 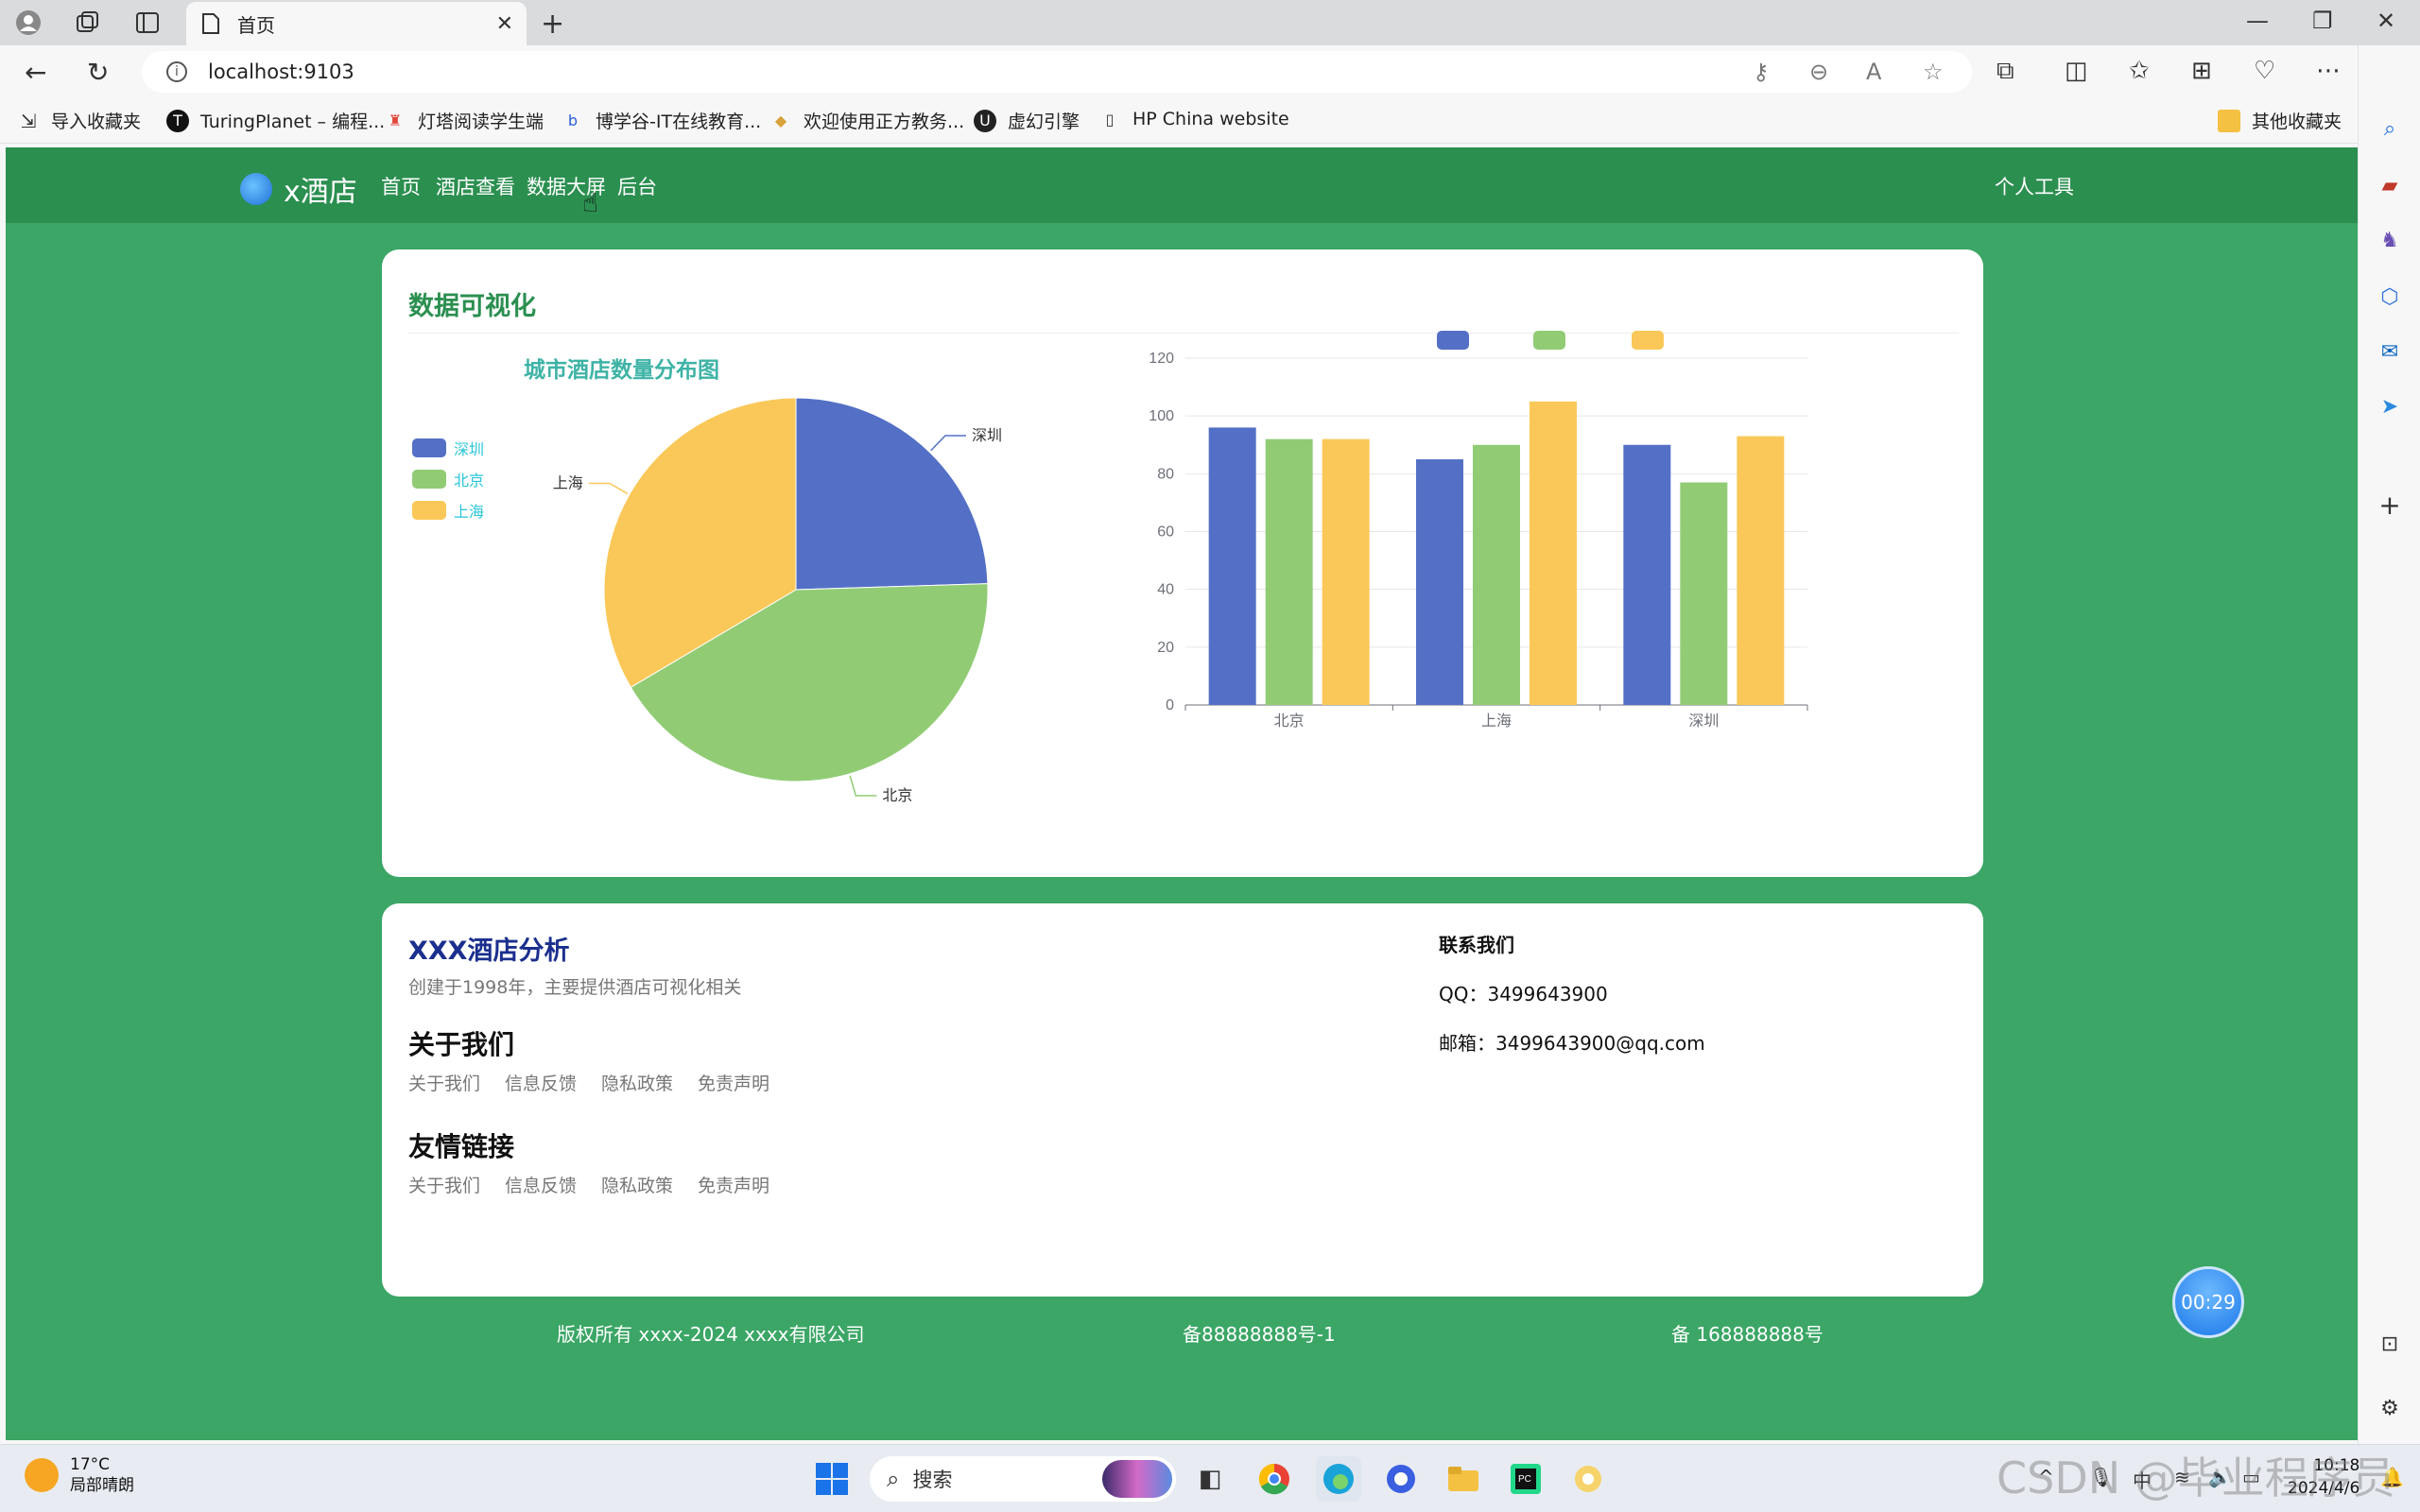 What do you see at coordinates (2324, 1477) in the screenshot?
I see `taskbar-clock: 10:18 2024/4/6` at bounding box center [2324, 1477].